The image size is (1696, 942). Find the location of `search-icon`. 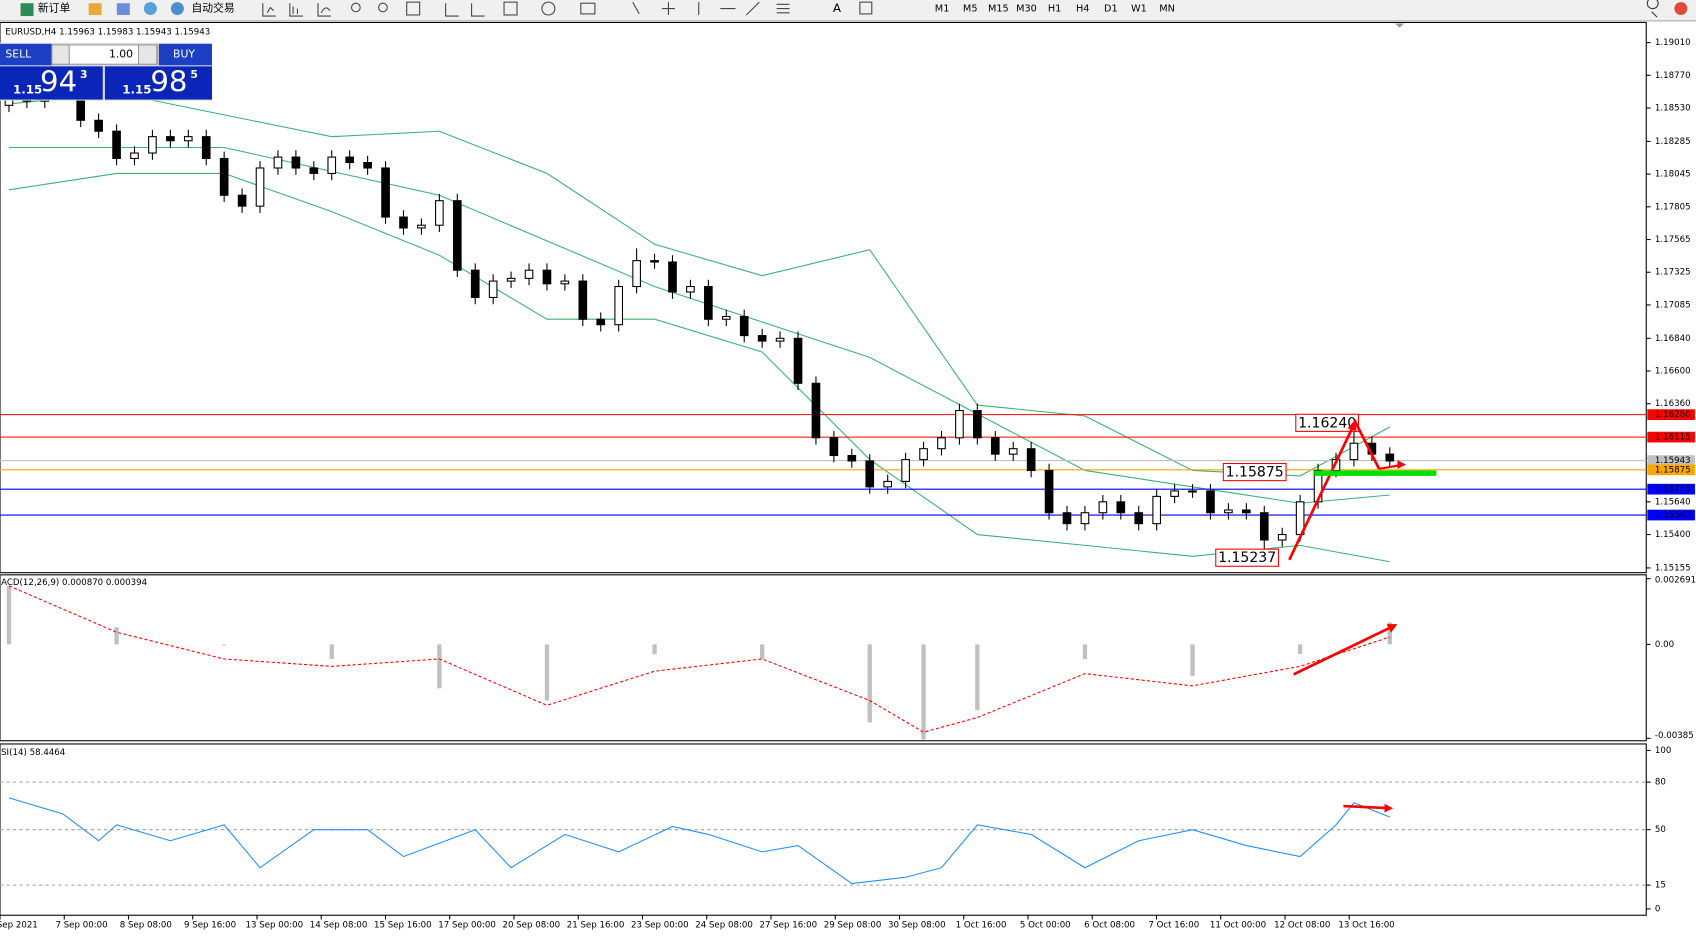

search-icon is located at coordinates (1652, 9).